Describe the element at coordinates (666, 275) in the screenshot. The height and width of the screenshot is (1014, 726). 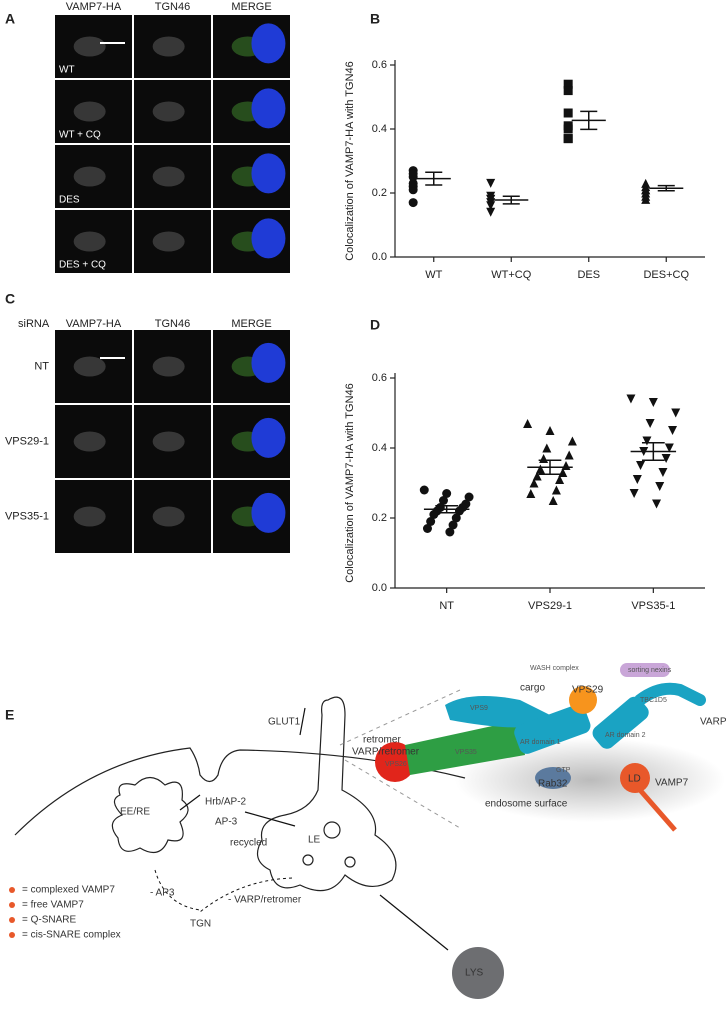
I see `x-tick-label: DES+CQ` at that location.